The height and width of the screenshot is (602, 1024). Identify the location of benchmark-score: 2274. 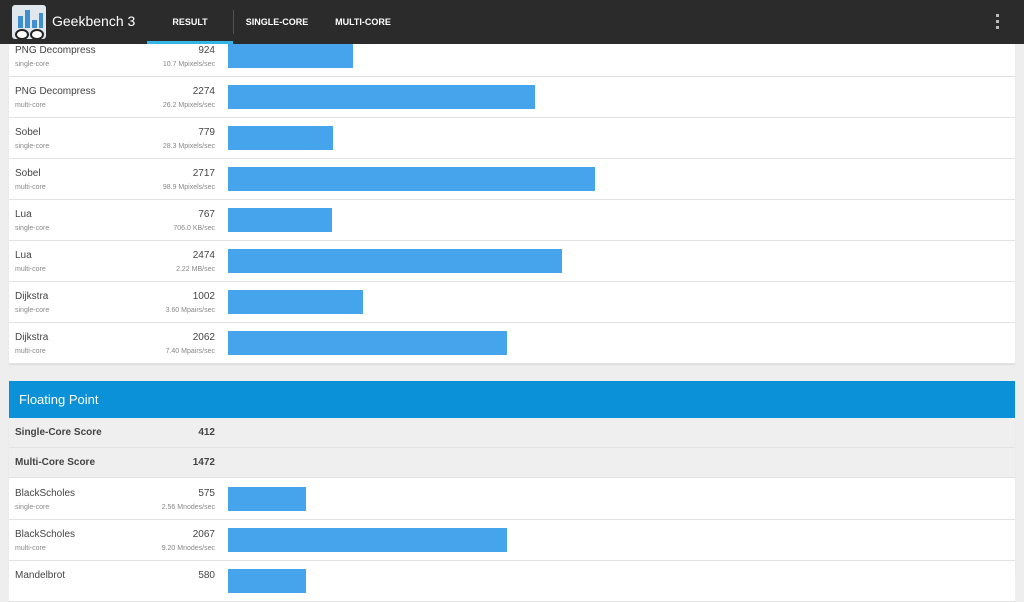
(203, 91).